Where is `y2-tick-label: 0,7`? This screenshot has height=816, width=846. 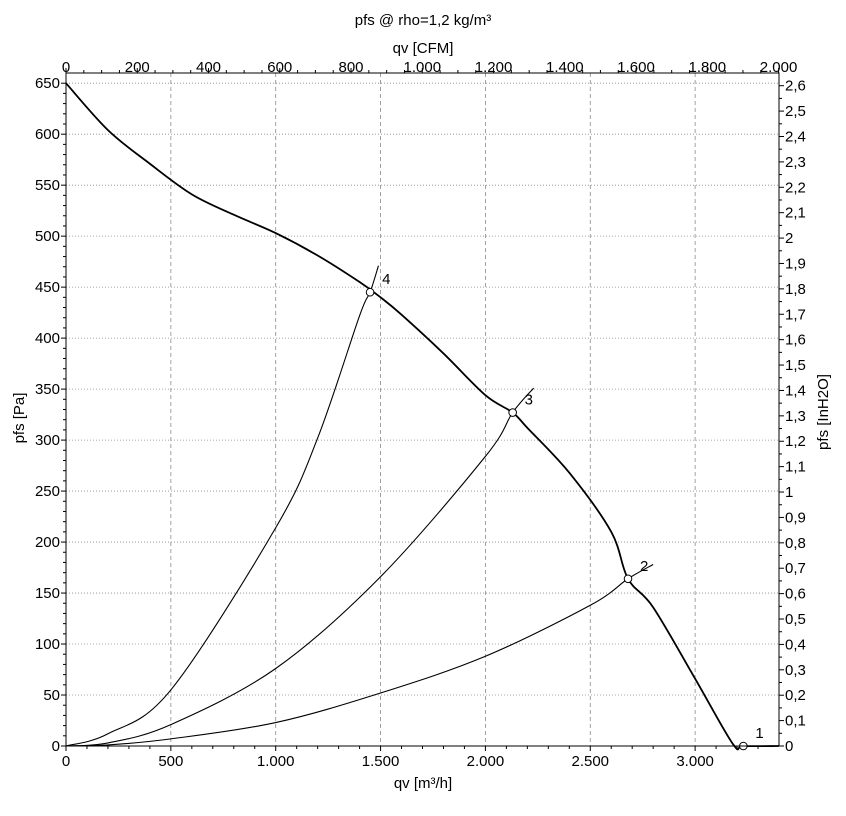 y2-tick-label: 0,7 is located at coordinates (795, 568).